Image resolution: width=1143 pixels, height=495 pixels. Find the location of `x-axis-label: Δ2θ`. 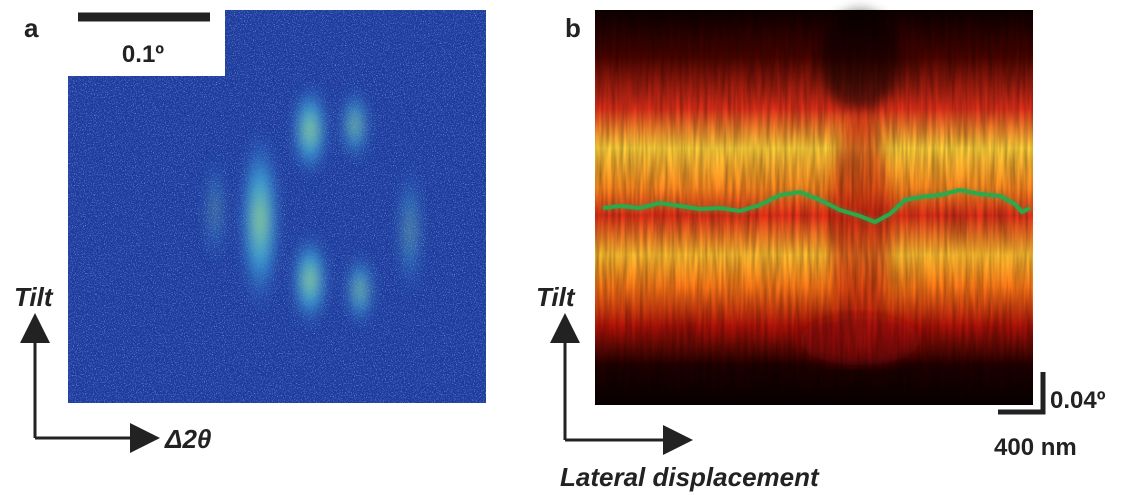

x-axis-label: Δ2θ is located at coordinates (187, 439).